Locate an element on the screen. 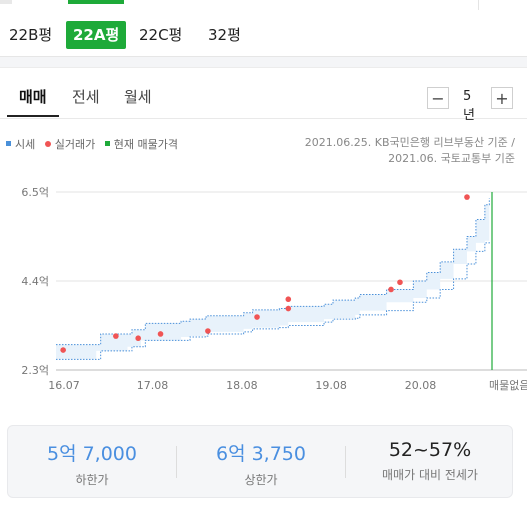 The width and height of the screenshot is (527, 505). x-tick-label: 18.08 is located at coordinates (242, 385).